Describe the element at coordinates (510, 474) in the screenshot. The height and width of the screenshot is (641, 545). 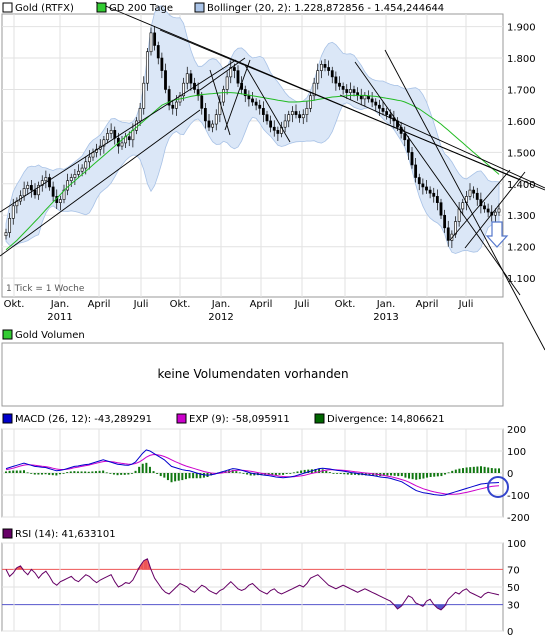
I see `macd-y-tick: 0` at that location.